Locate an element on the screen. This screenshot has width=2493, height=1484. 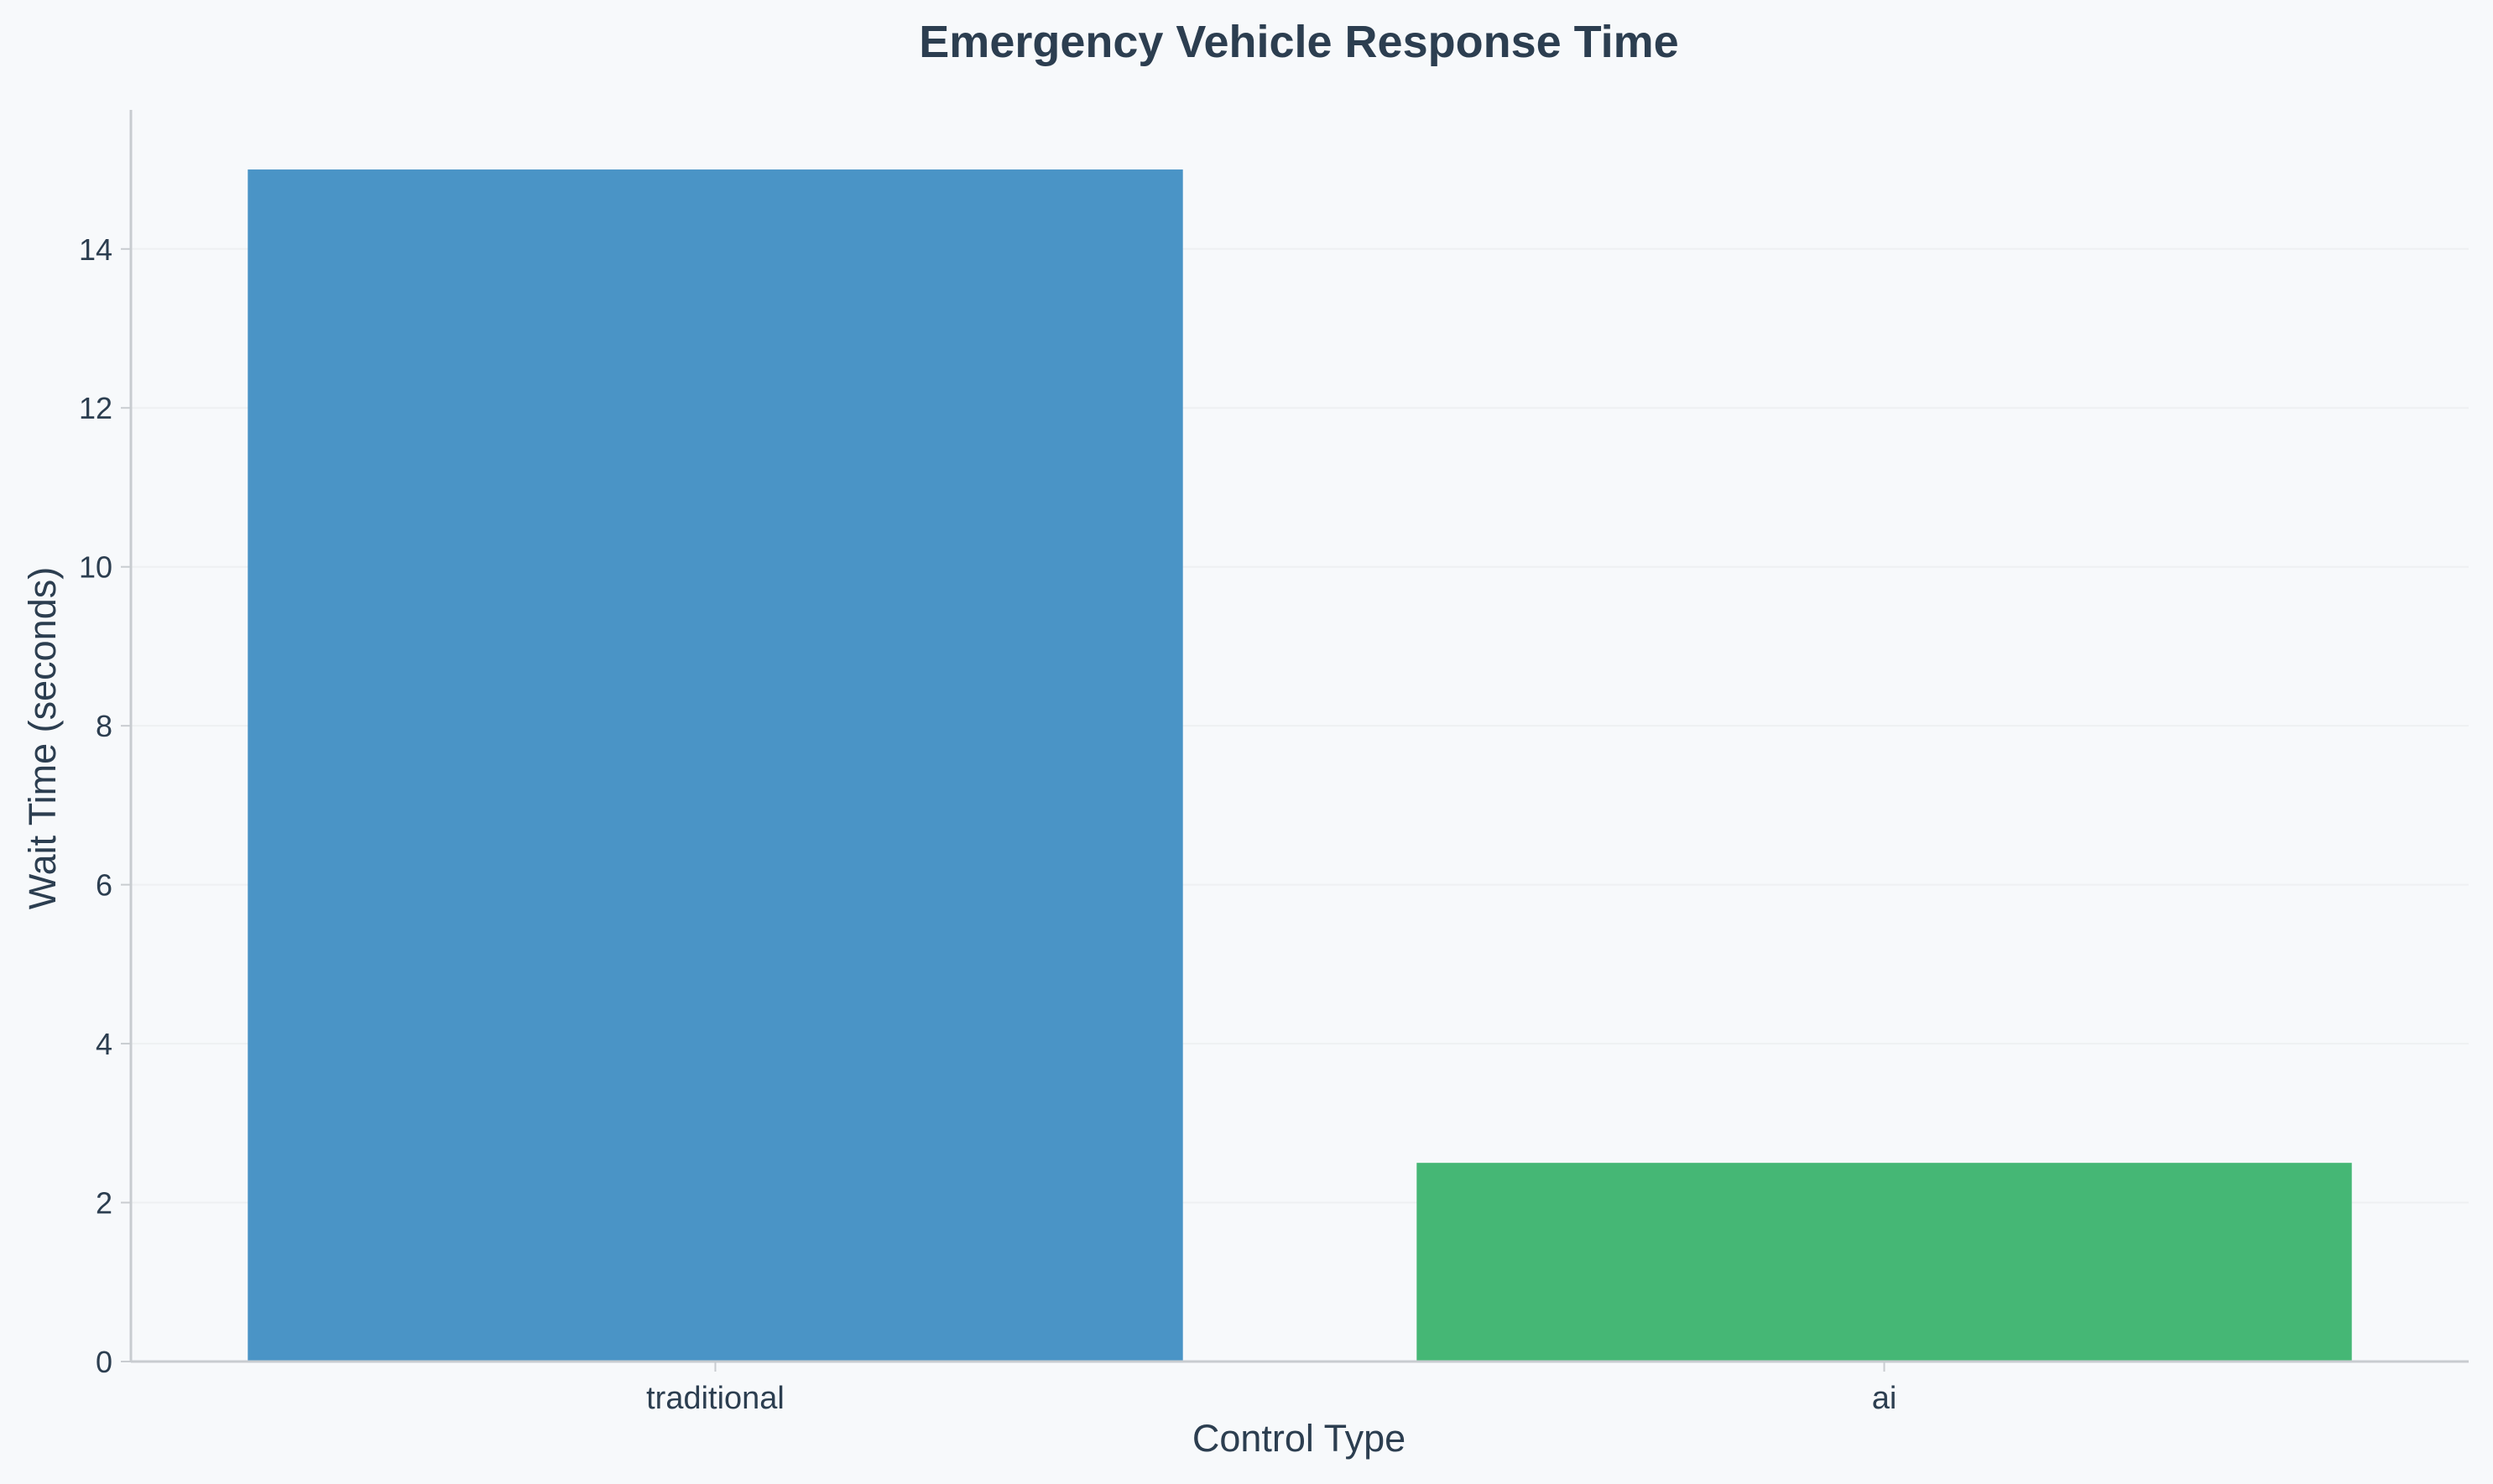
x-tick-label: traditional is located at coordinates (715, 1398).